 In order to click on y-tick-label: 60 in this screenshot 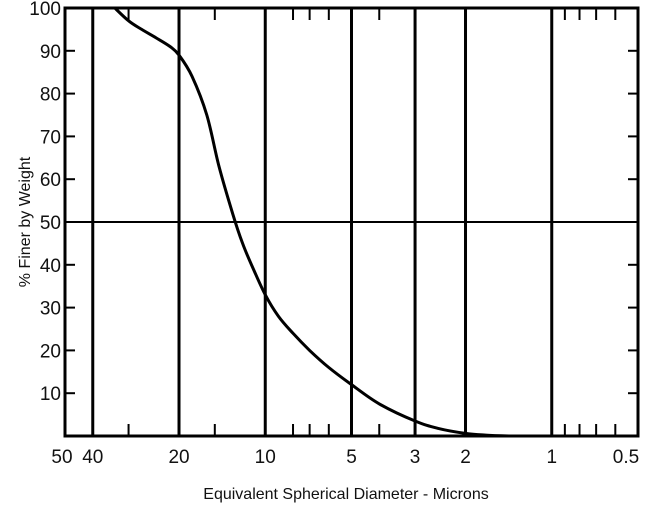, I will do `click(50, 180)`.